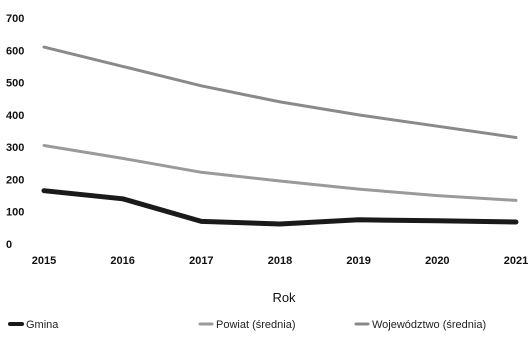 Image resolution: width=532 pixels, height=340 pixels. Describe the element at coordinates (201, 261) in the screenshot. I see `x-tick-label: 2017` at that location.